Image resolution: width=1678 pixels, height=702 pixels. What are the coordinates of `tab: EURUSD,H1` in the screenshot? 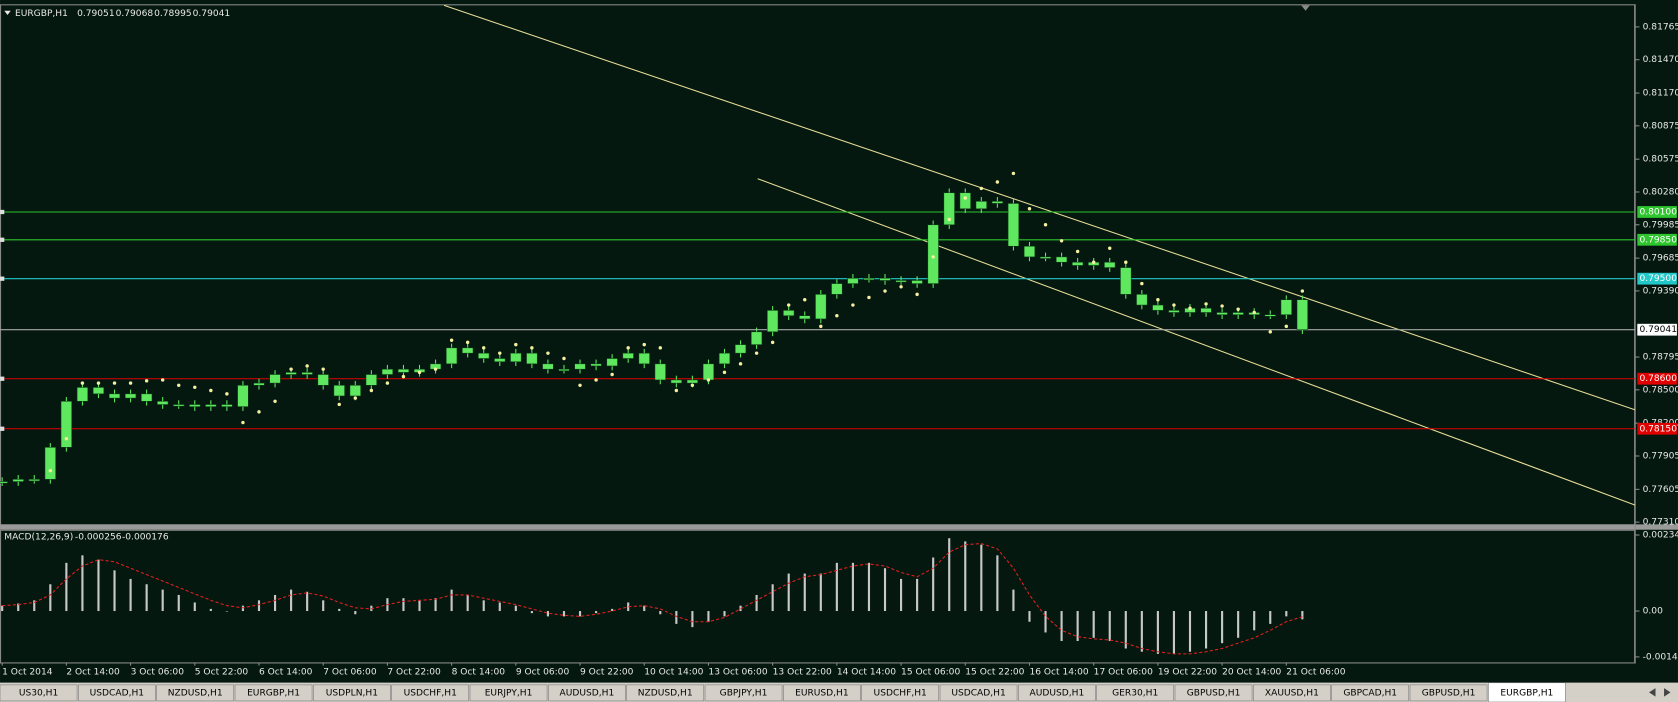 It's located at (822, 693).